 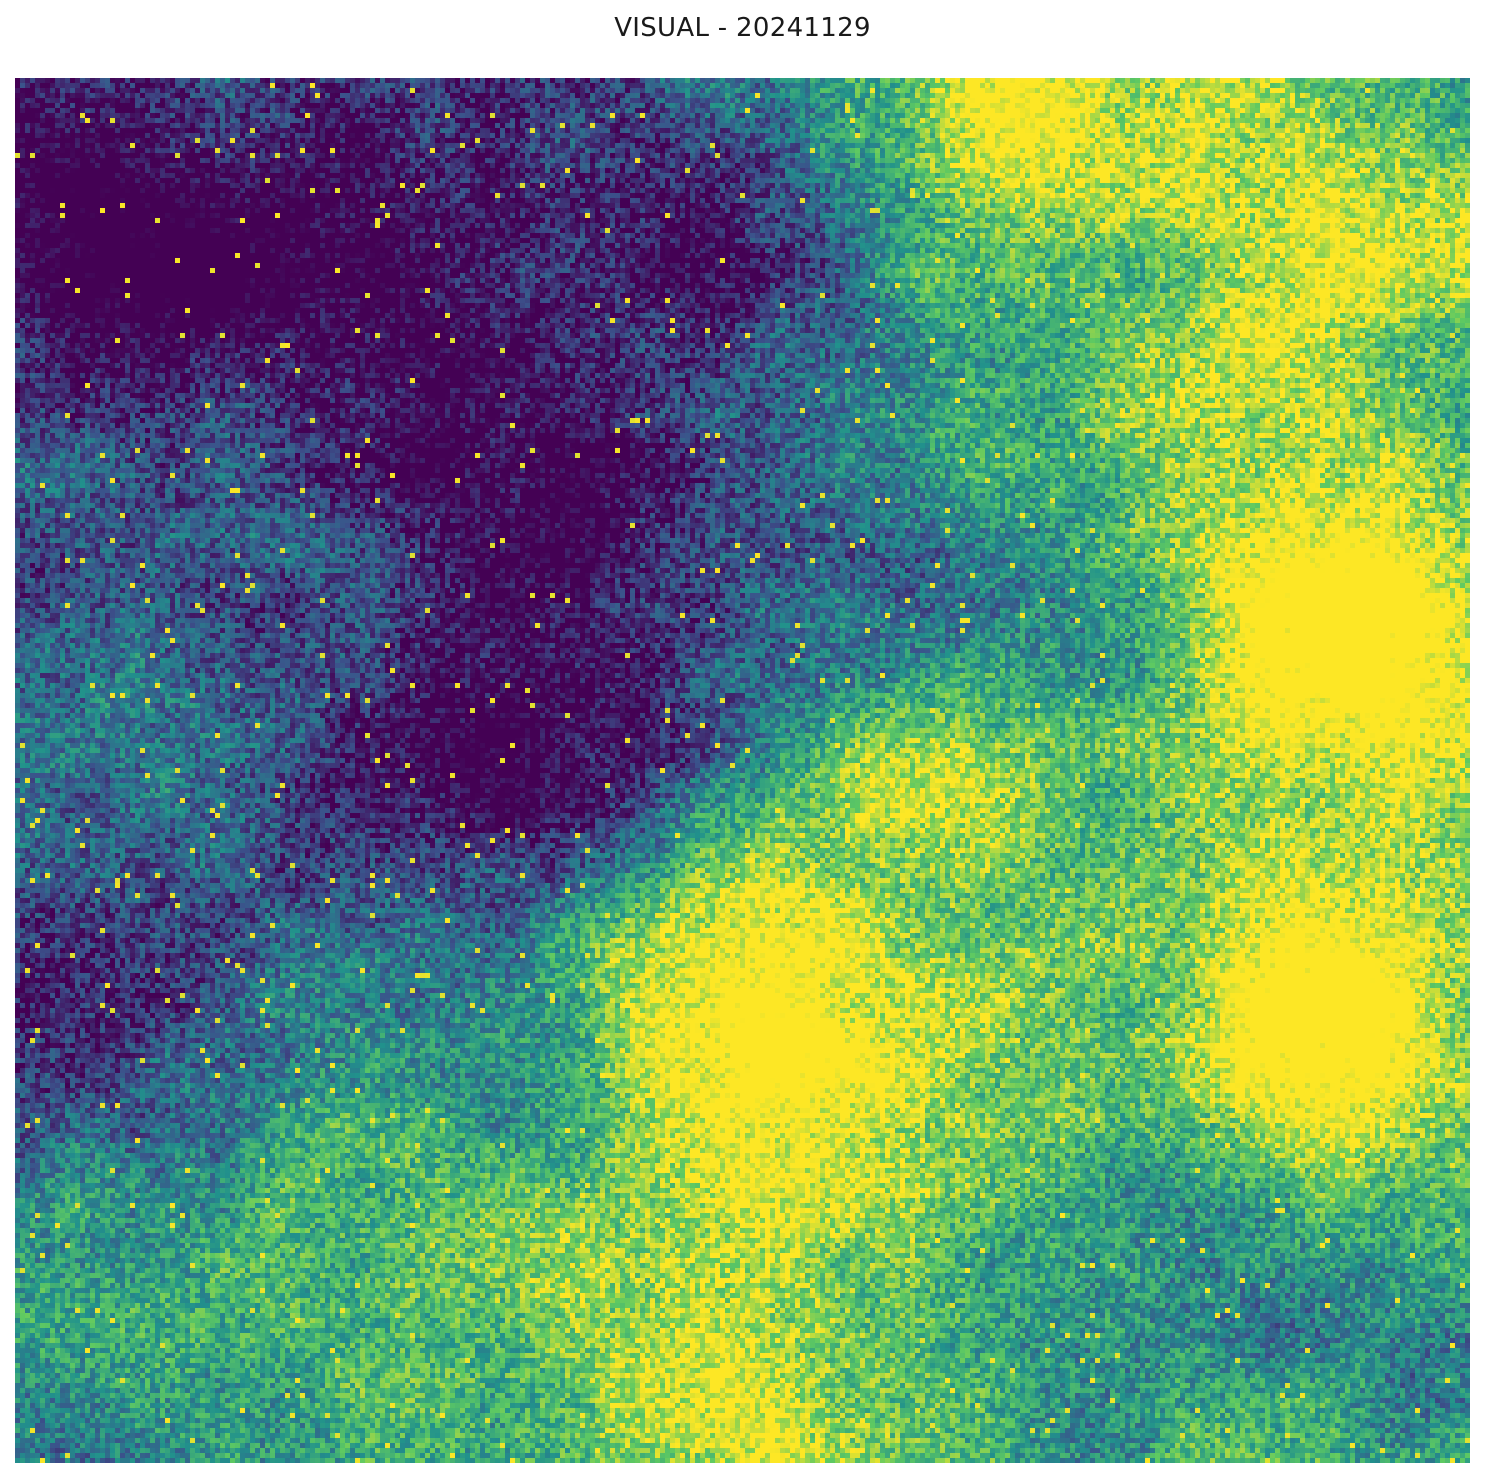 What do you see at coordinates (742, 28) in the screenshot?
I see `figure-title: VISUAL - 20241129` at bounding box center [742, 28].